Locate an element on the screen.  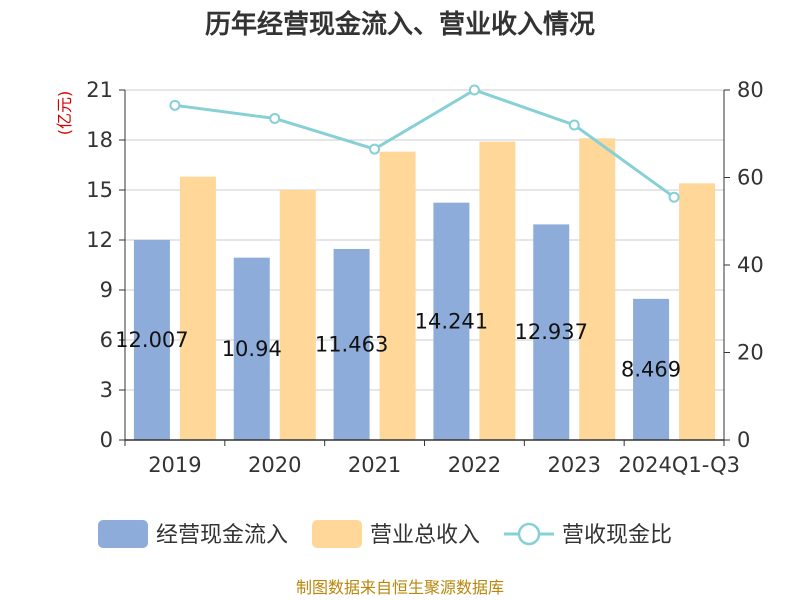
legend-label-经营现金流入: 经营现金流入 is located at coordinates (222, 535).